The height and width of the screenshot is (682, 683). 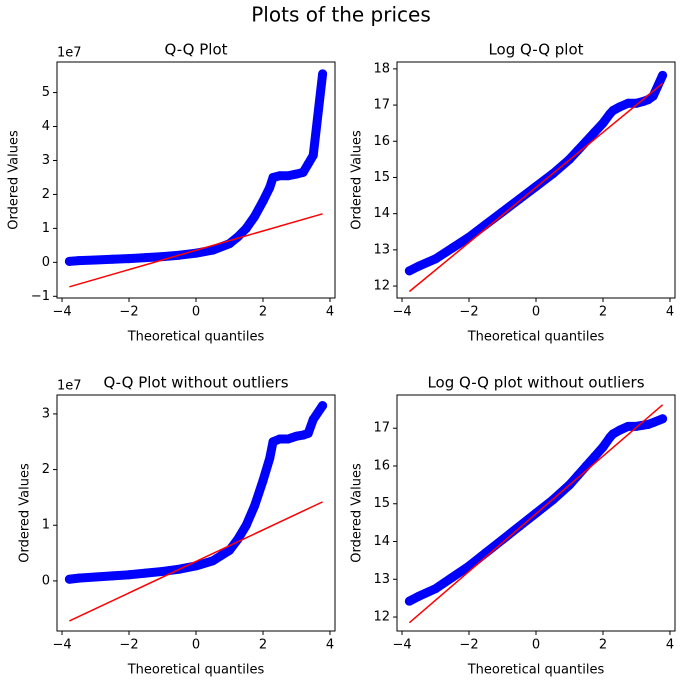 What do you see at coordinates (46, 525) in the screenshot?
I see `y-tick-label: 1` at bounding box center [46, 525].